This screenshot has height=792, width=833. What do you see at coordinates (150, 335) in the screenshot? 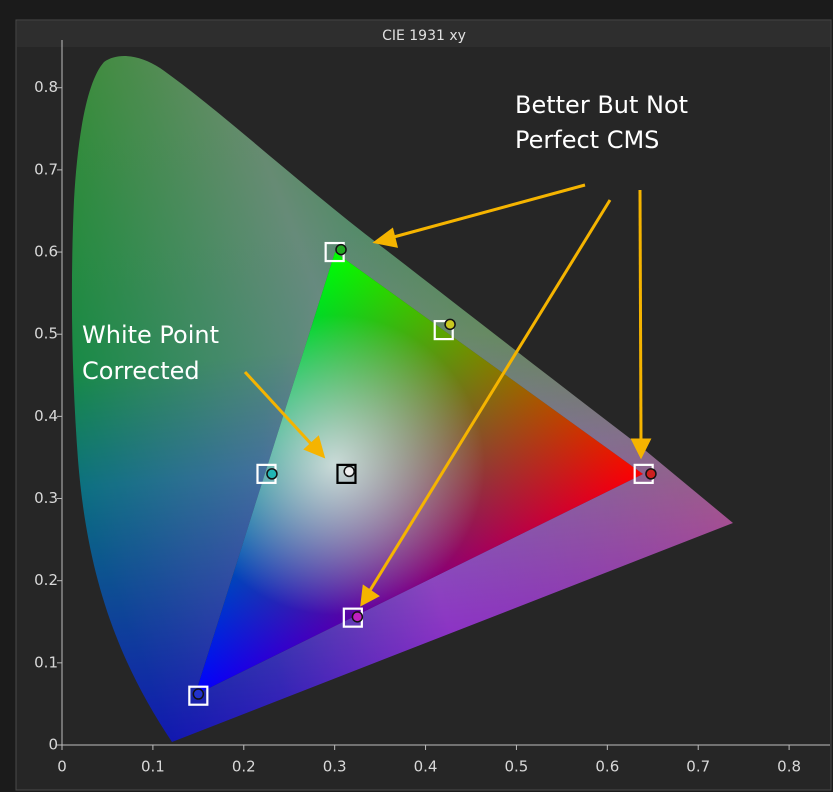
I see `annotation: White Point` at bounding box center [150, 335].